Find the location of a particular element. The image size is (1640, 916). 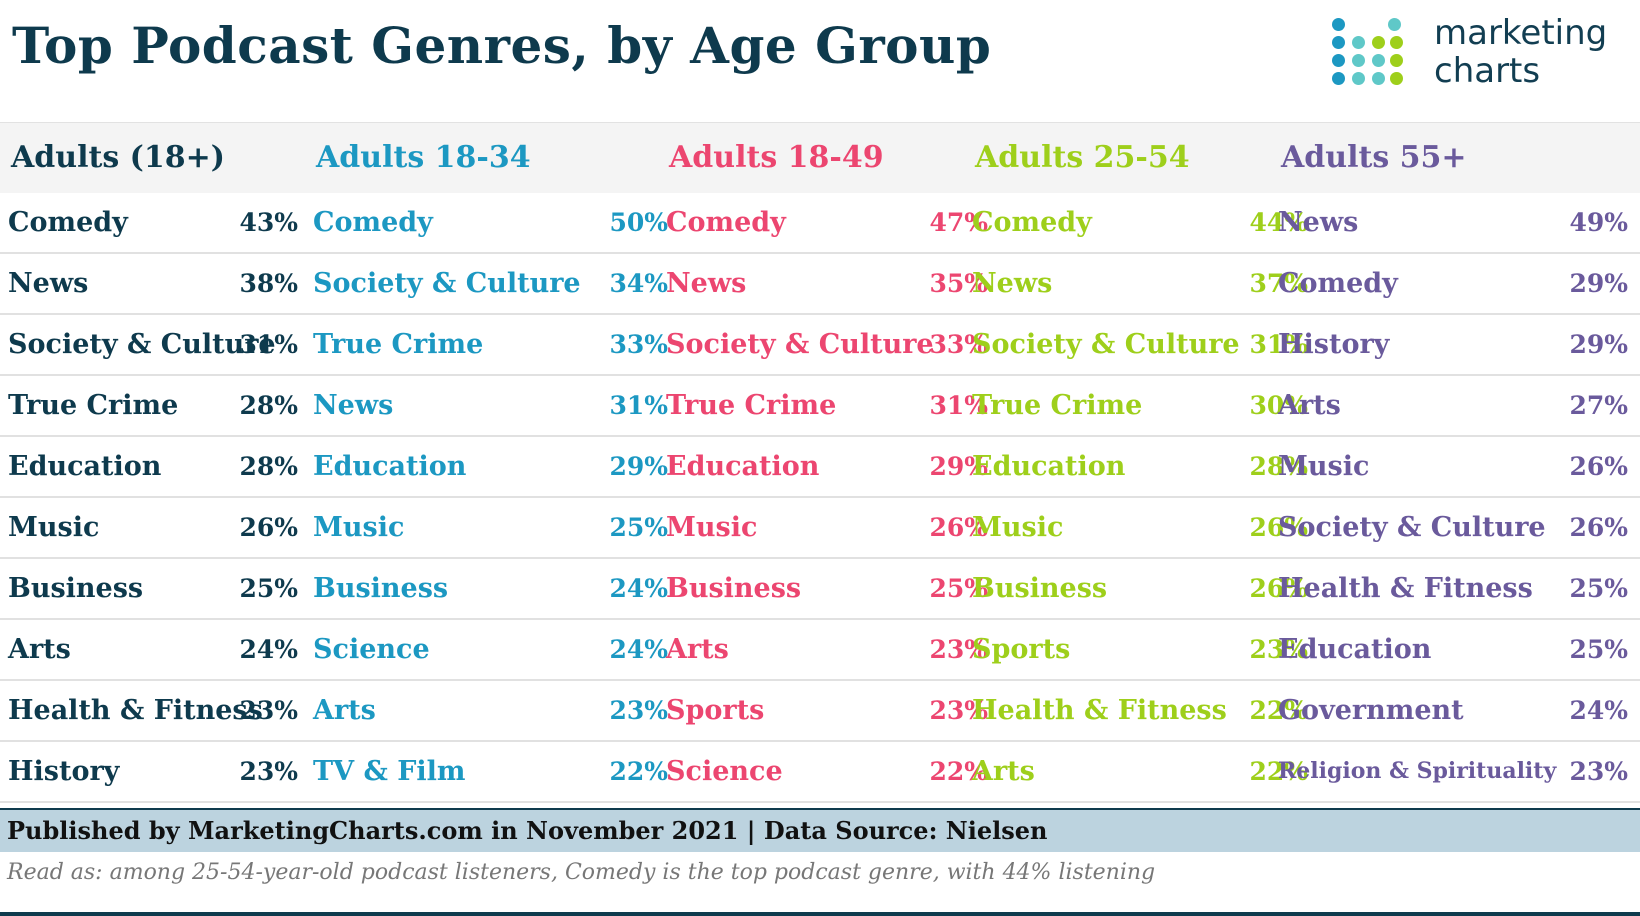

logo-text: marketing charts is located at coordinates (1520, 52).